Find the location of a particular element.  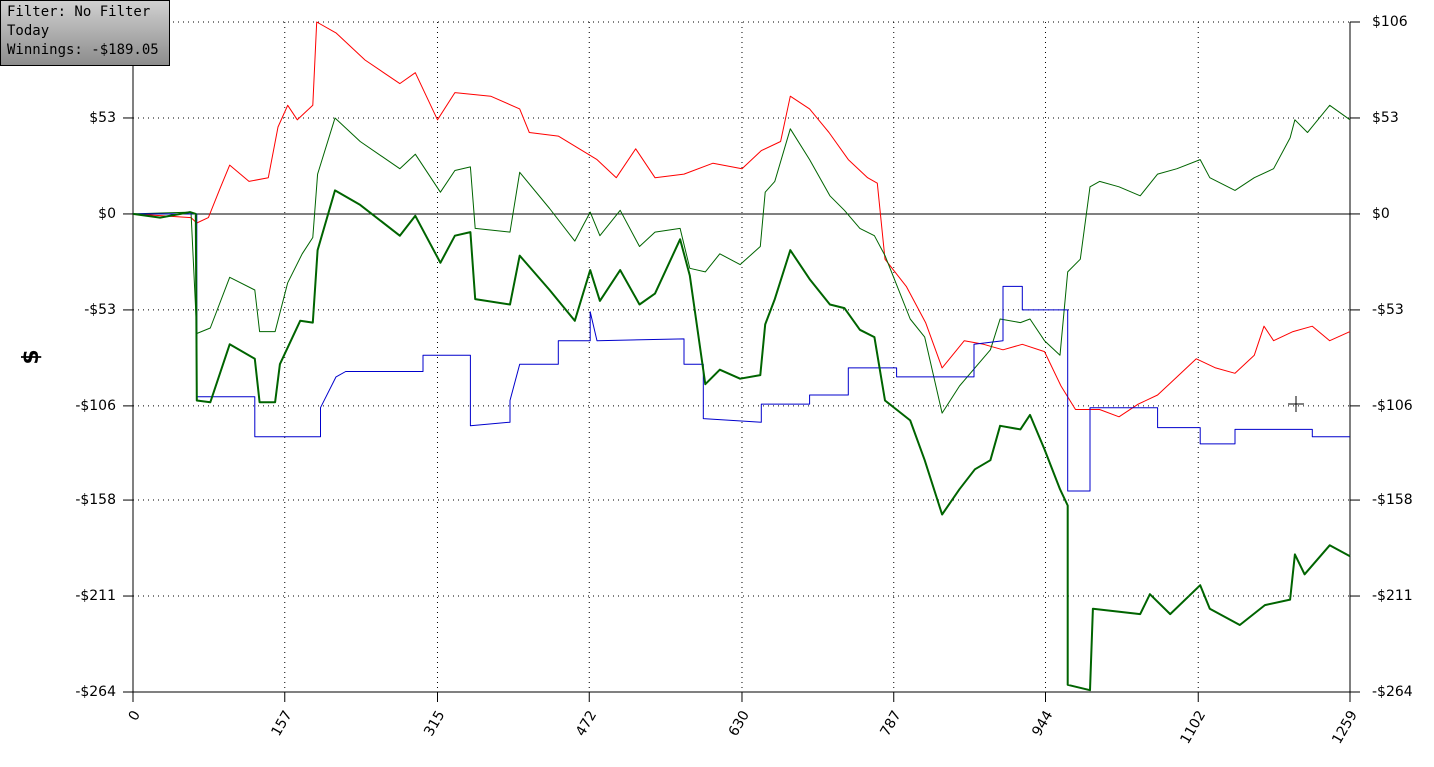

y-tick-label: $53 is located at coordinates (102, 118).